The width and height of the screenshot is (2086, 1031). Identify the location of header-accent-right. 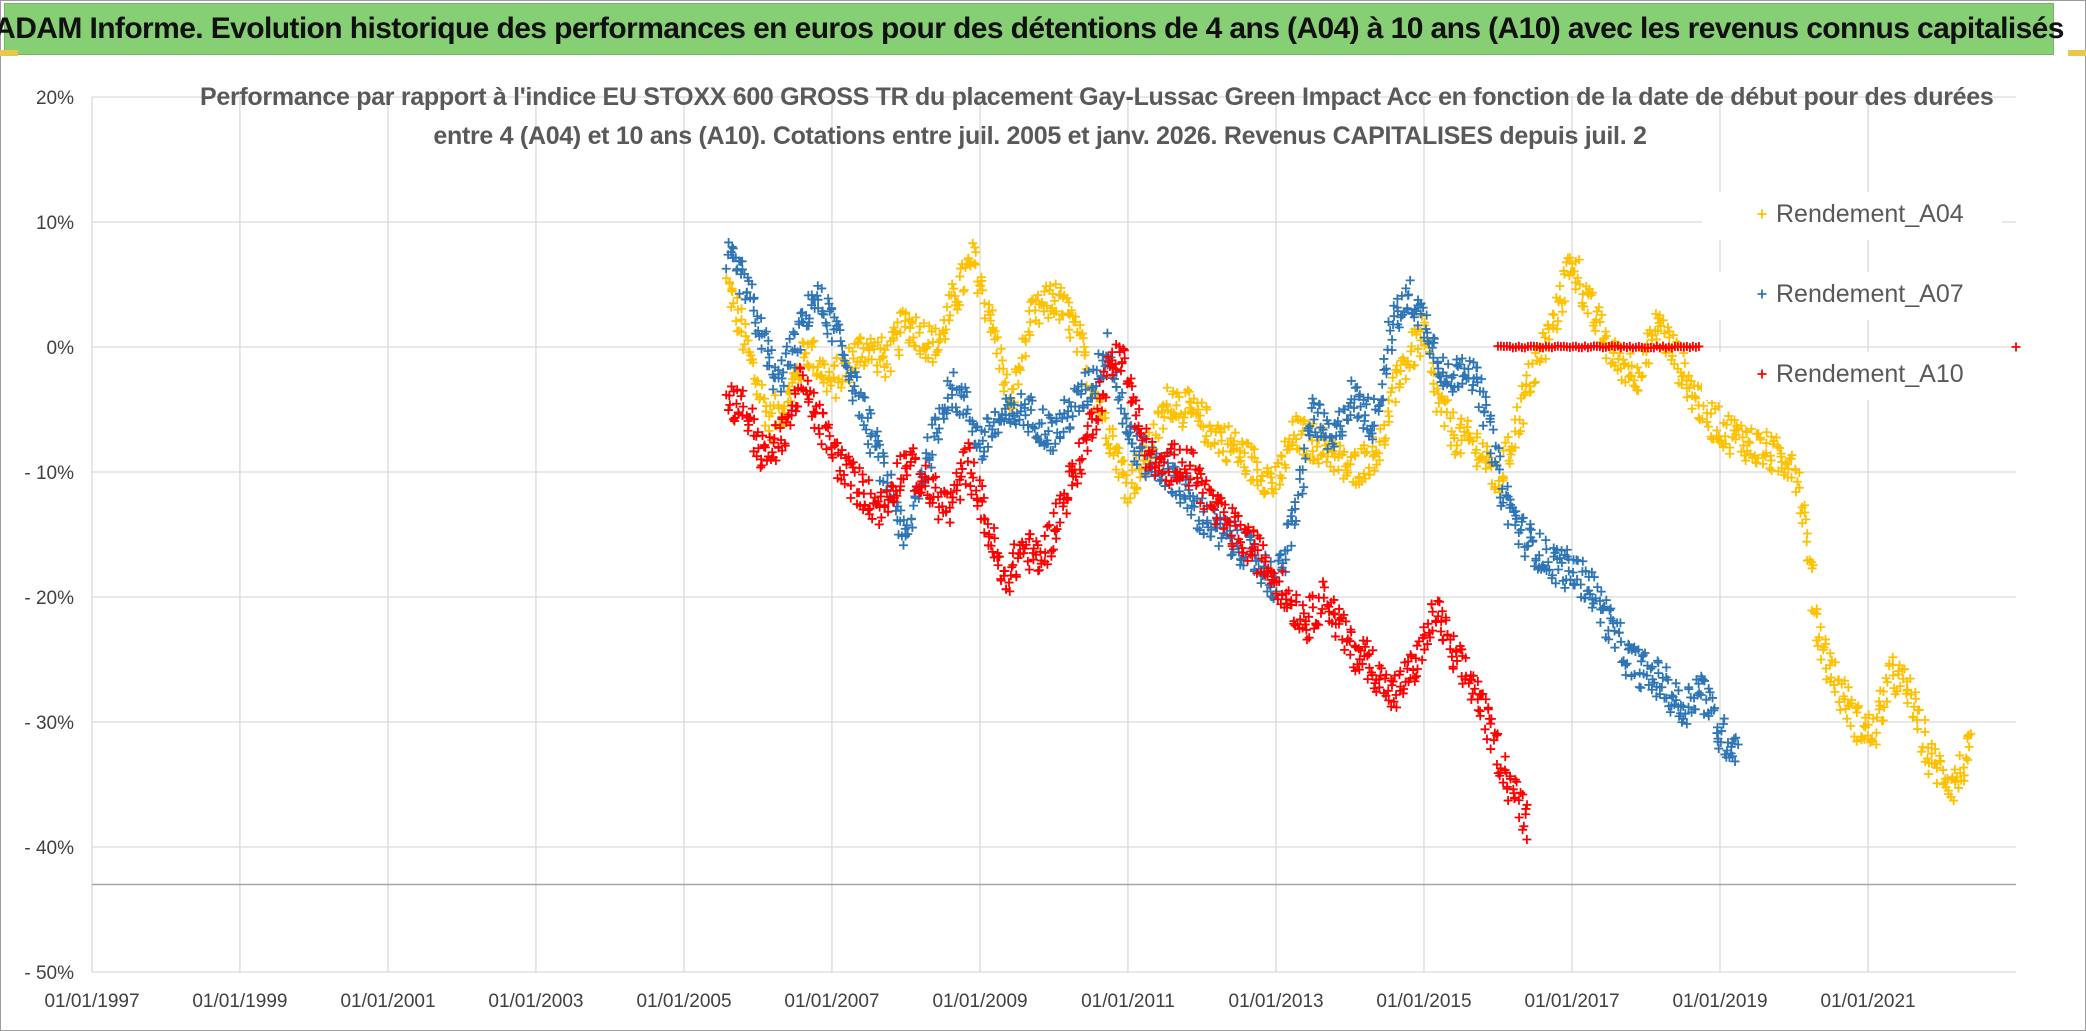
(2077, 53).